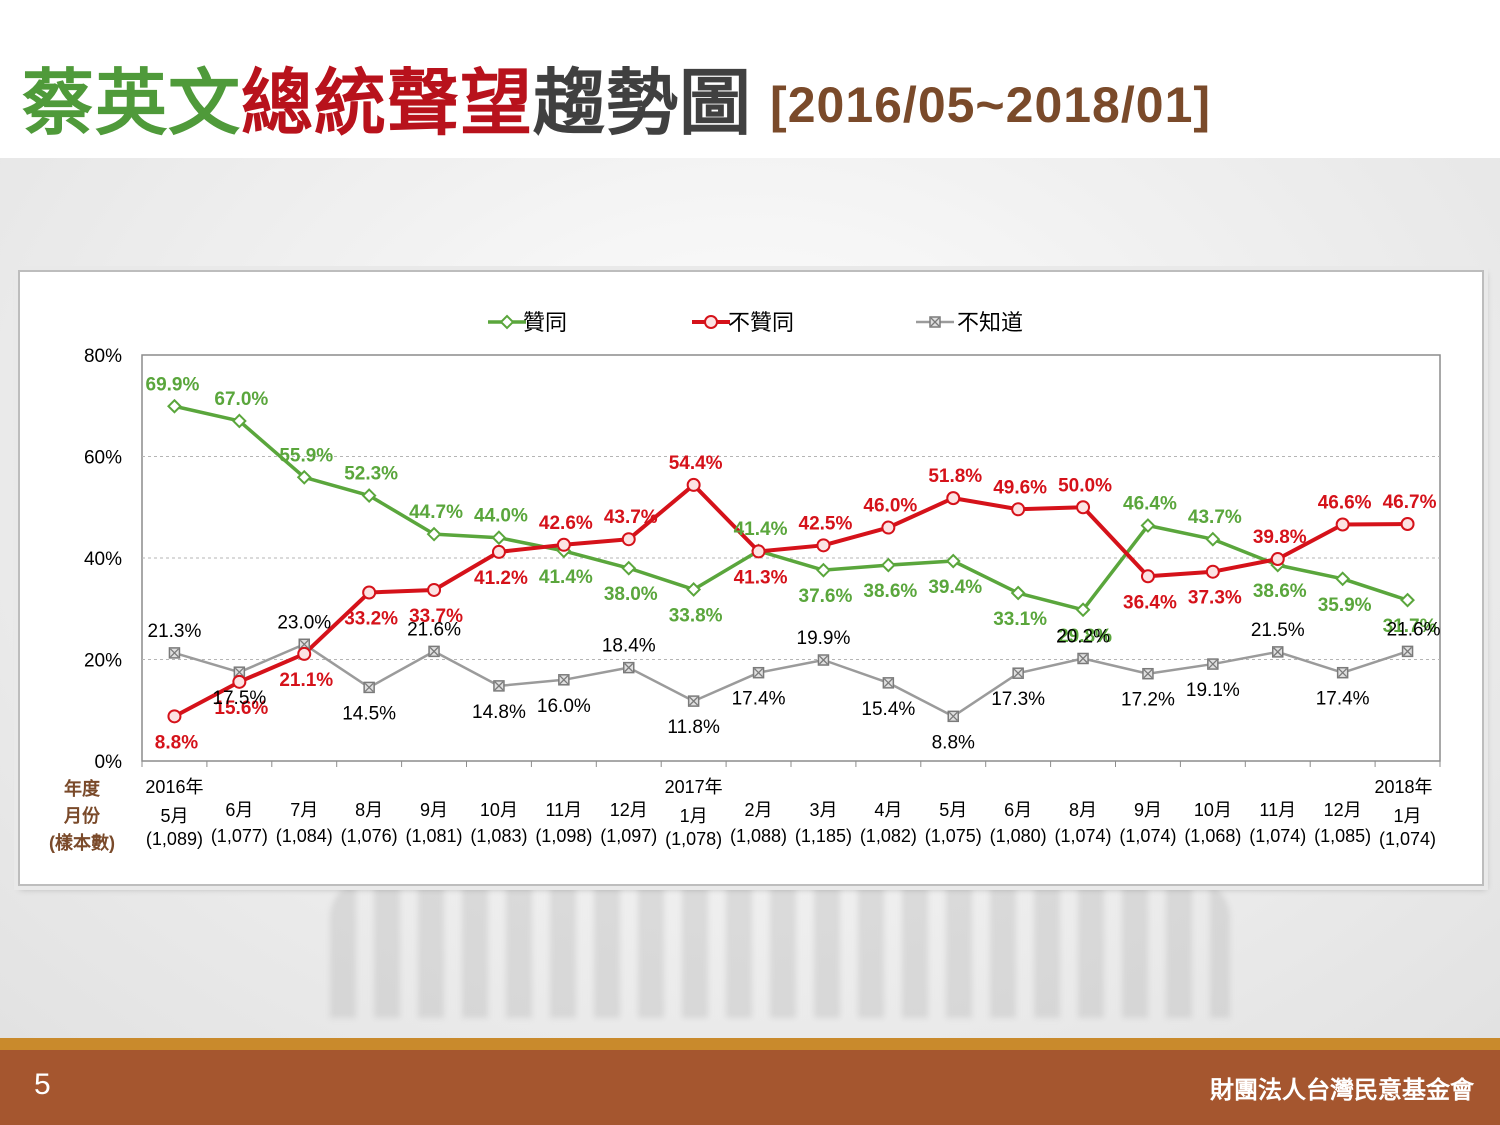  I want to click on legend-label: 贊同, so click(545, 322).